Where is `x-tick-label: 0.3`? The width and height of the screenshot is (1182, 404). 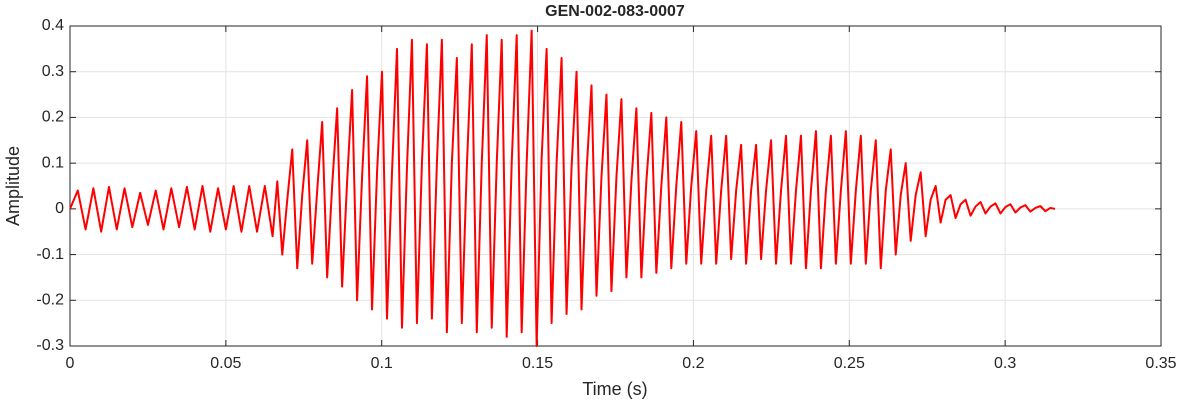 x-tick-label: 0.3 is located at coordinates (1005, 363).